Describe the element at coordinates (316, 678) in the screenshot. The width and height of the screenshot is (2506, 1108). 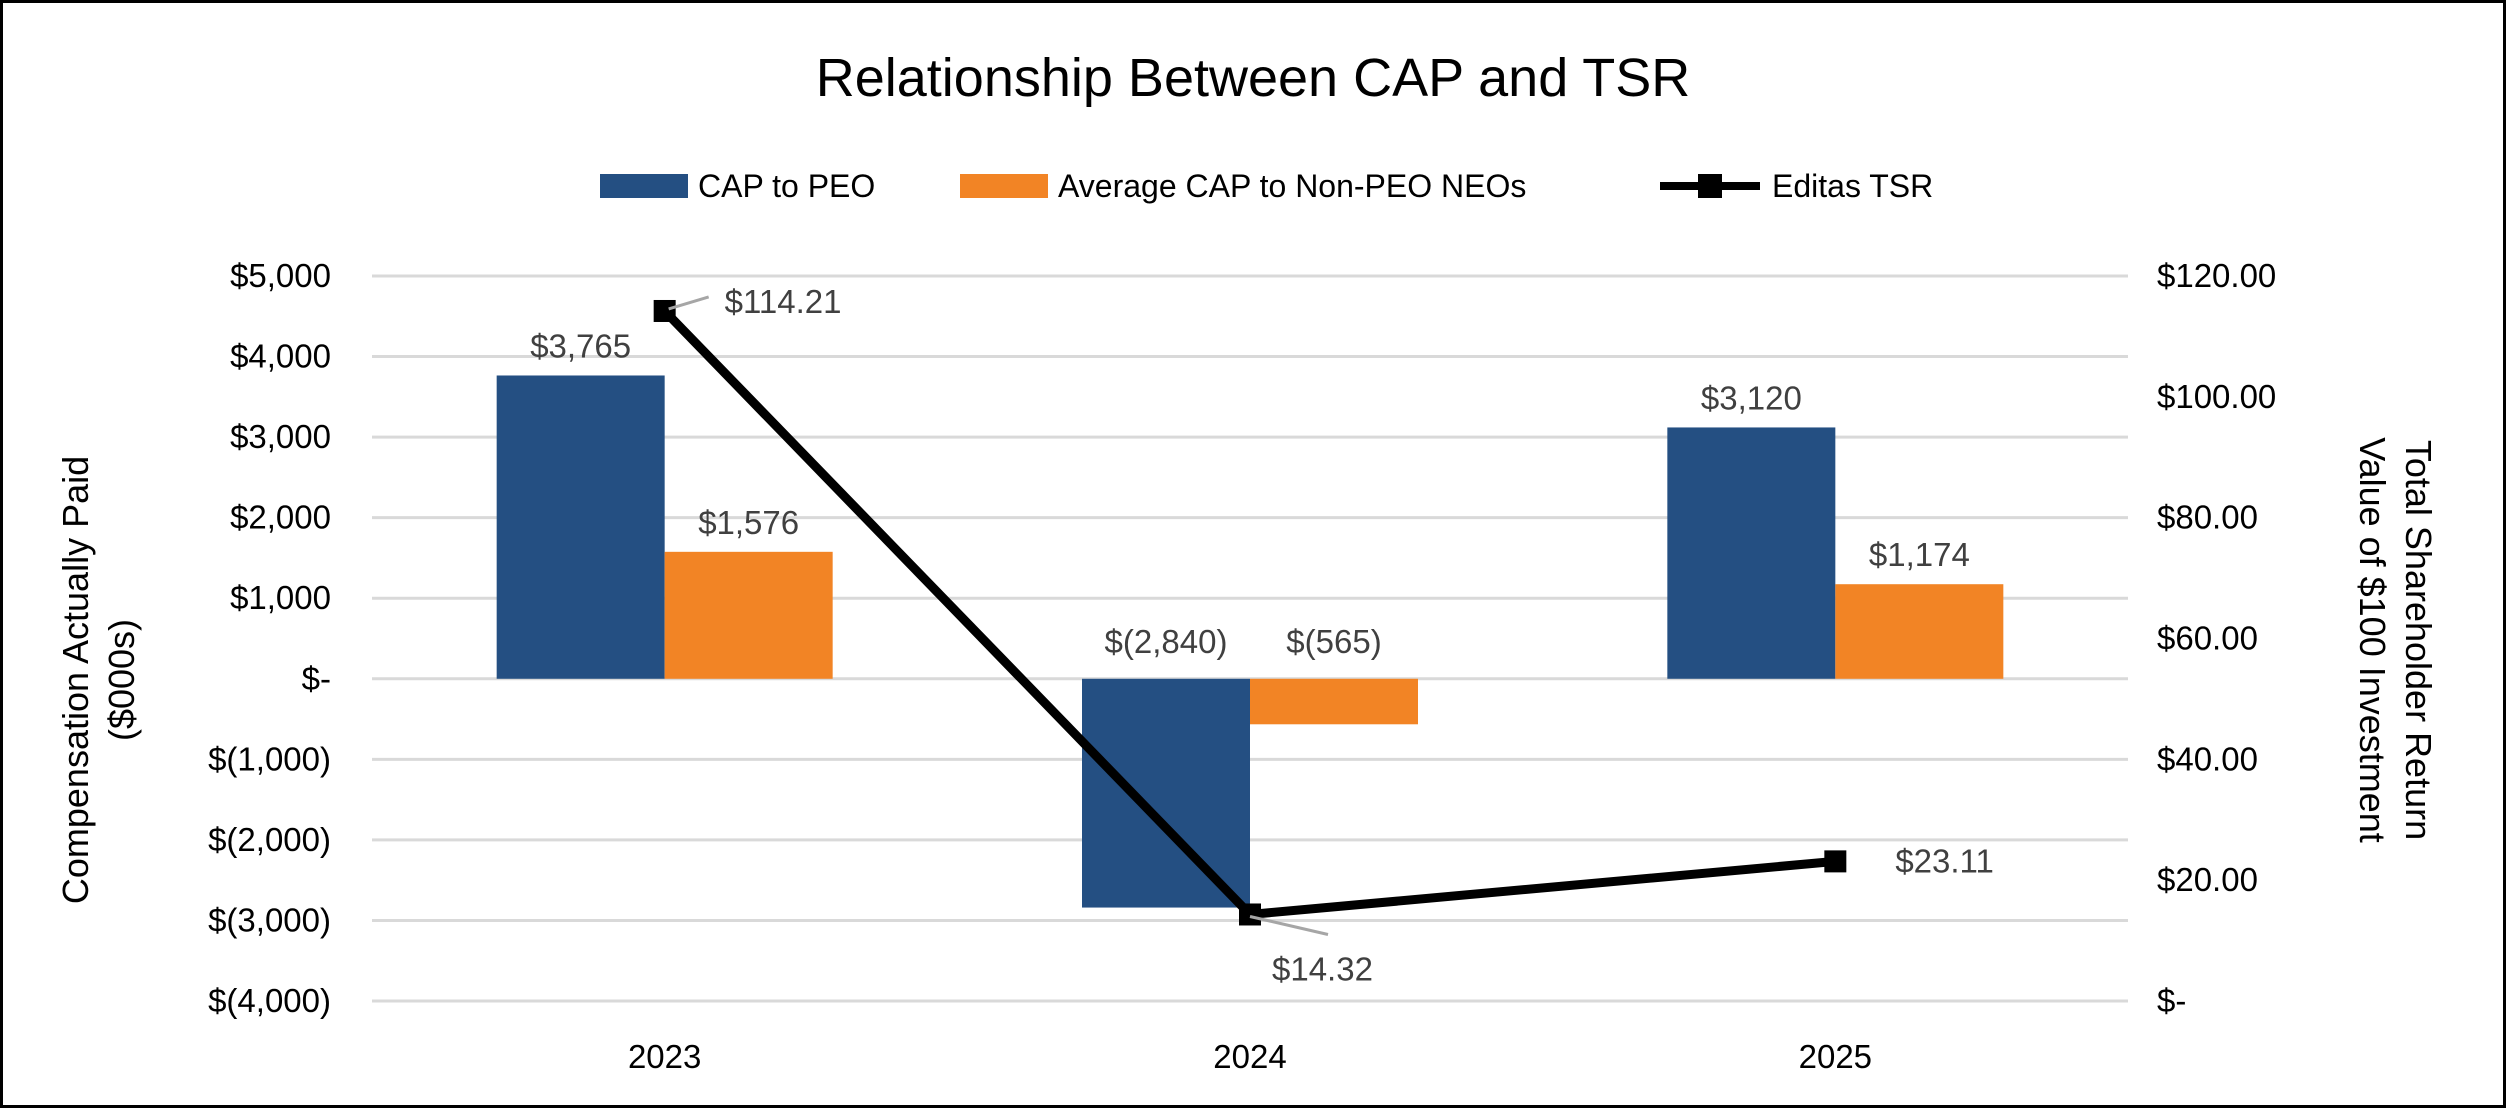
I see `y-tick-label: $-` at that location.